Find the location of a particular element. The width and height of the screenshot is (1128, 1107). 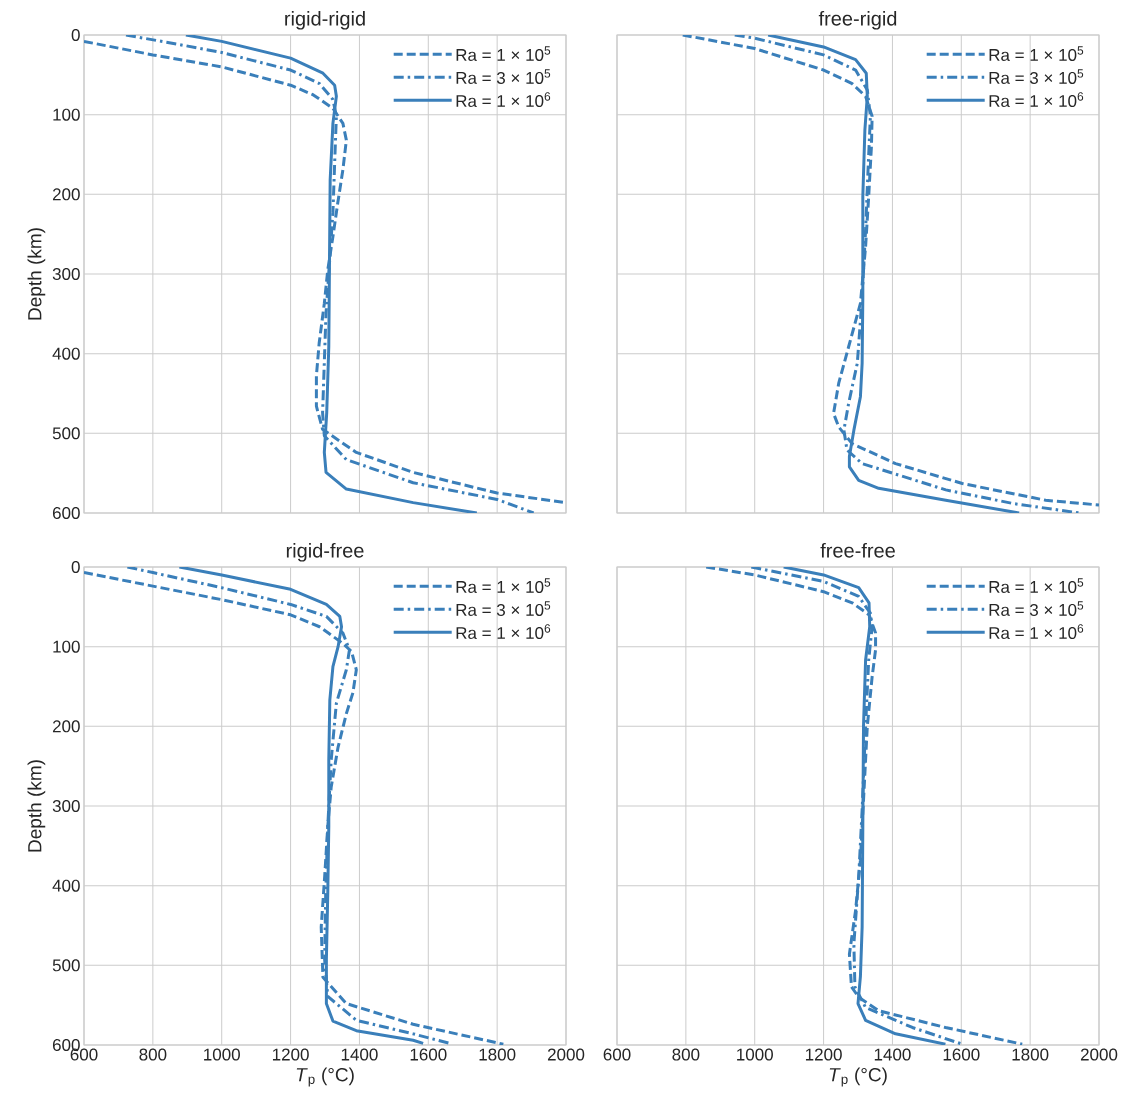

chart-title: rigid-rigid is located at coordinates (325, 20).